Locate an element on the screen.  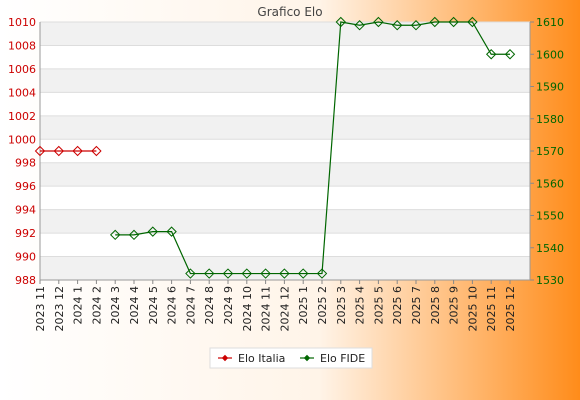
x-tick-label: 2024 4 is located at coordinates (134, 305).